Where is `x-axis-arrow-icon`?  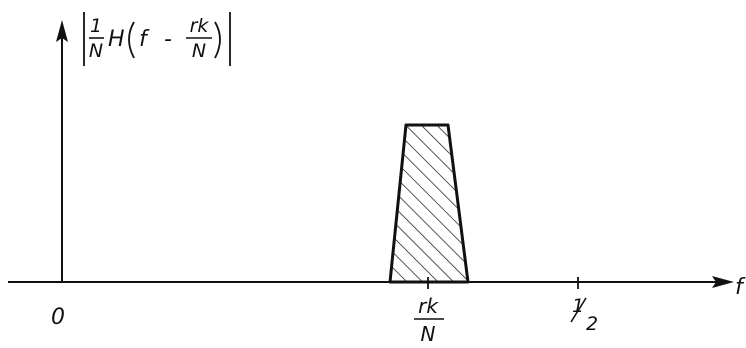 x-axis-arrow-icon is located at coordinates (723, 282).